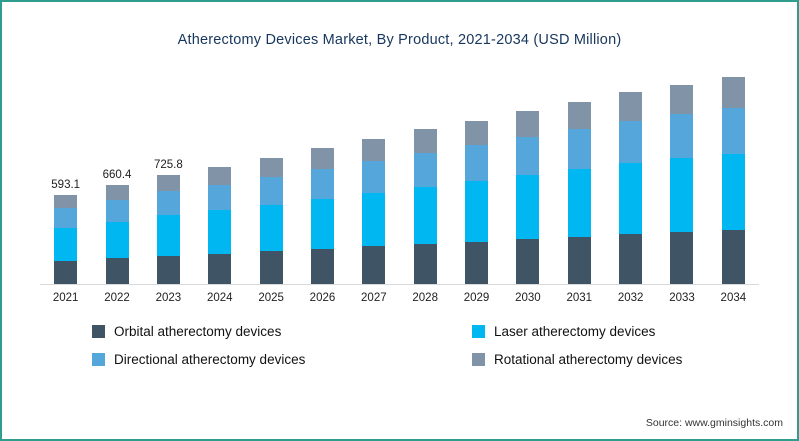 The image size is (799, 441). I want to click on legend-swatch-rotational, so click(478, 359).